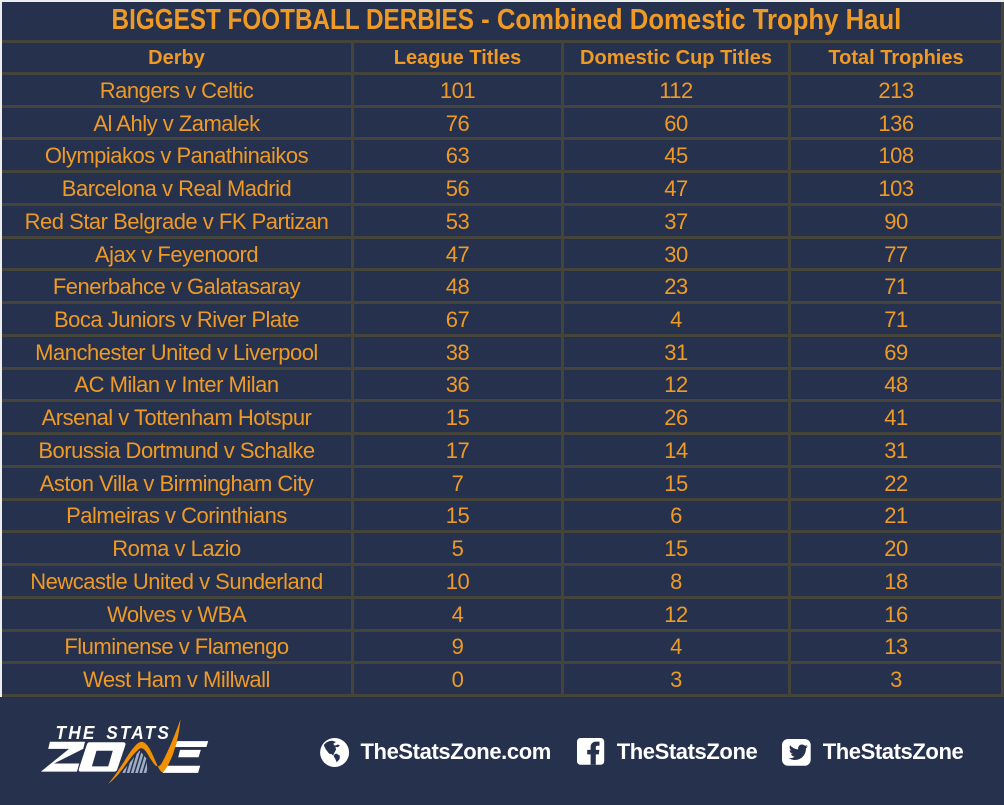 This screenshot has width=1004, height=805. Describe the element at coordinates (114, 732) in the screenshot. I see `svg-text: THE STATS` at that location.